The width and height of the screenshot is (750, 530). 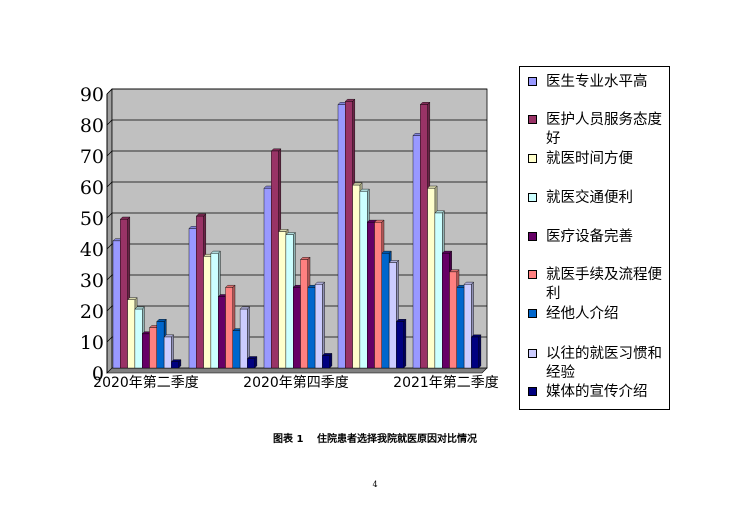 What do you see at coordinates (597, 82) in the screenshot?
I see `legend-label: 医生专业水平高` at bounding box center [597, 82].